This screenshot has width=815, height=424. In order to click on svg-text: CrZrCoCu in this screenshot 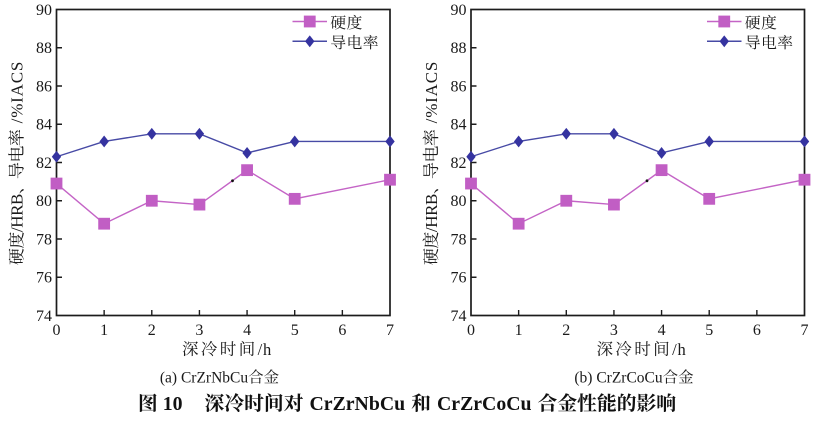, I will do `click(484, 404)`.